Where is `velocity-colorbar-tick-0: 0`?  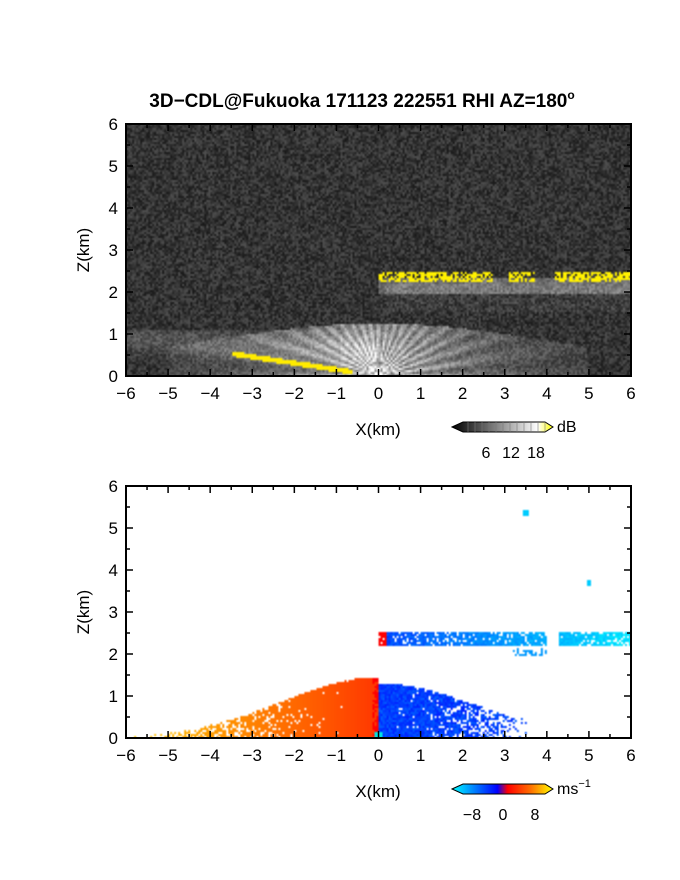 velocity-colorbar-tick-0: 0 is located at coordinates (503, 815).